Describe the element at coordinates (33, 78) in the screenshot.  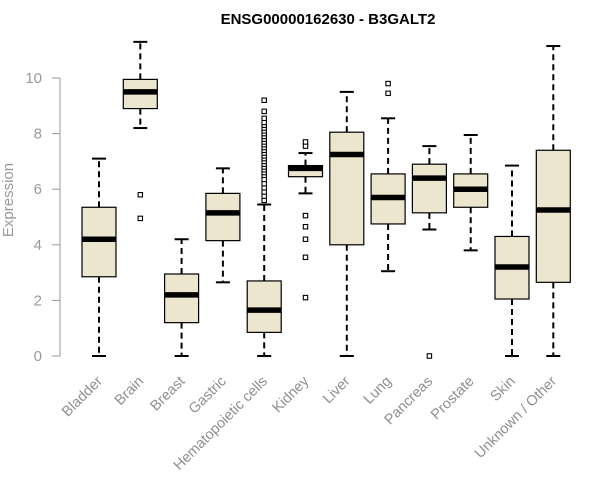
I see `y-tick-label: 10` at that location.